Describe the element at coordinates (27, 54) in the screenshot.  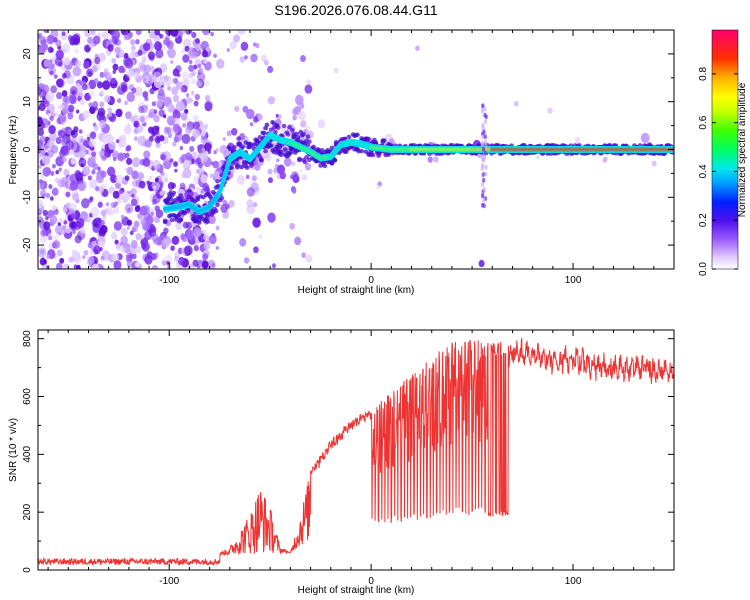
I see `spectrogram-y-tick-label: 20` at that location.